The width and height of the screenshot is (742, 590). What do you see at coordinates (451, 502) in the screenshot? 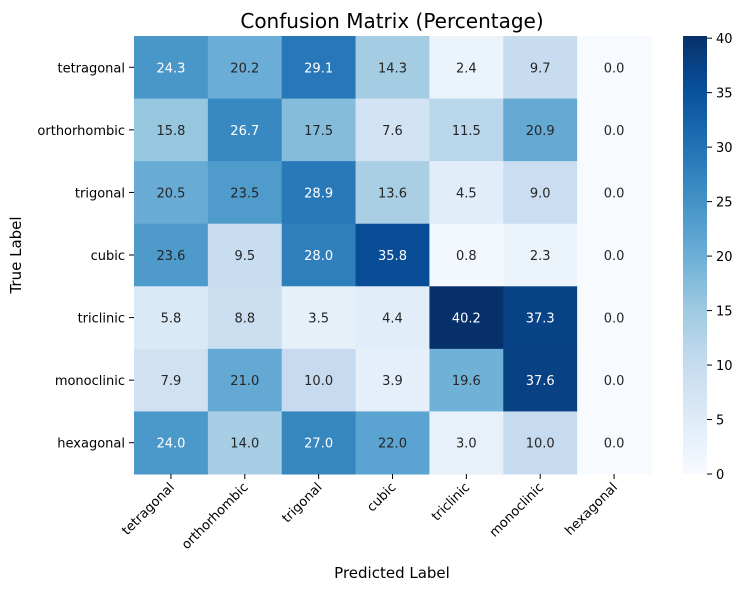
I see `x-tick-label: triclinic` at bounding box center [451, 502].